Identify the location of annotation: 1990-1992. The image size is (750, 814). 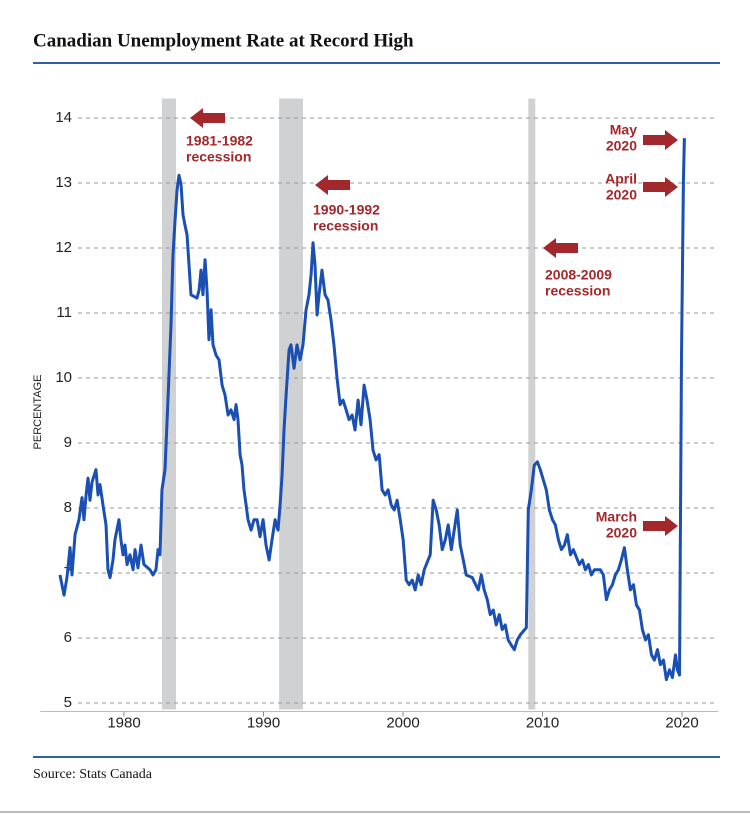
(346, 210).